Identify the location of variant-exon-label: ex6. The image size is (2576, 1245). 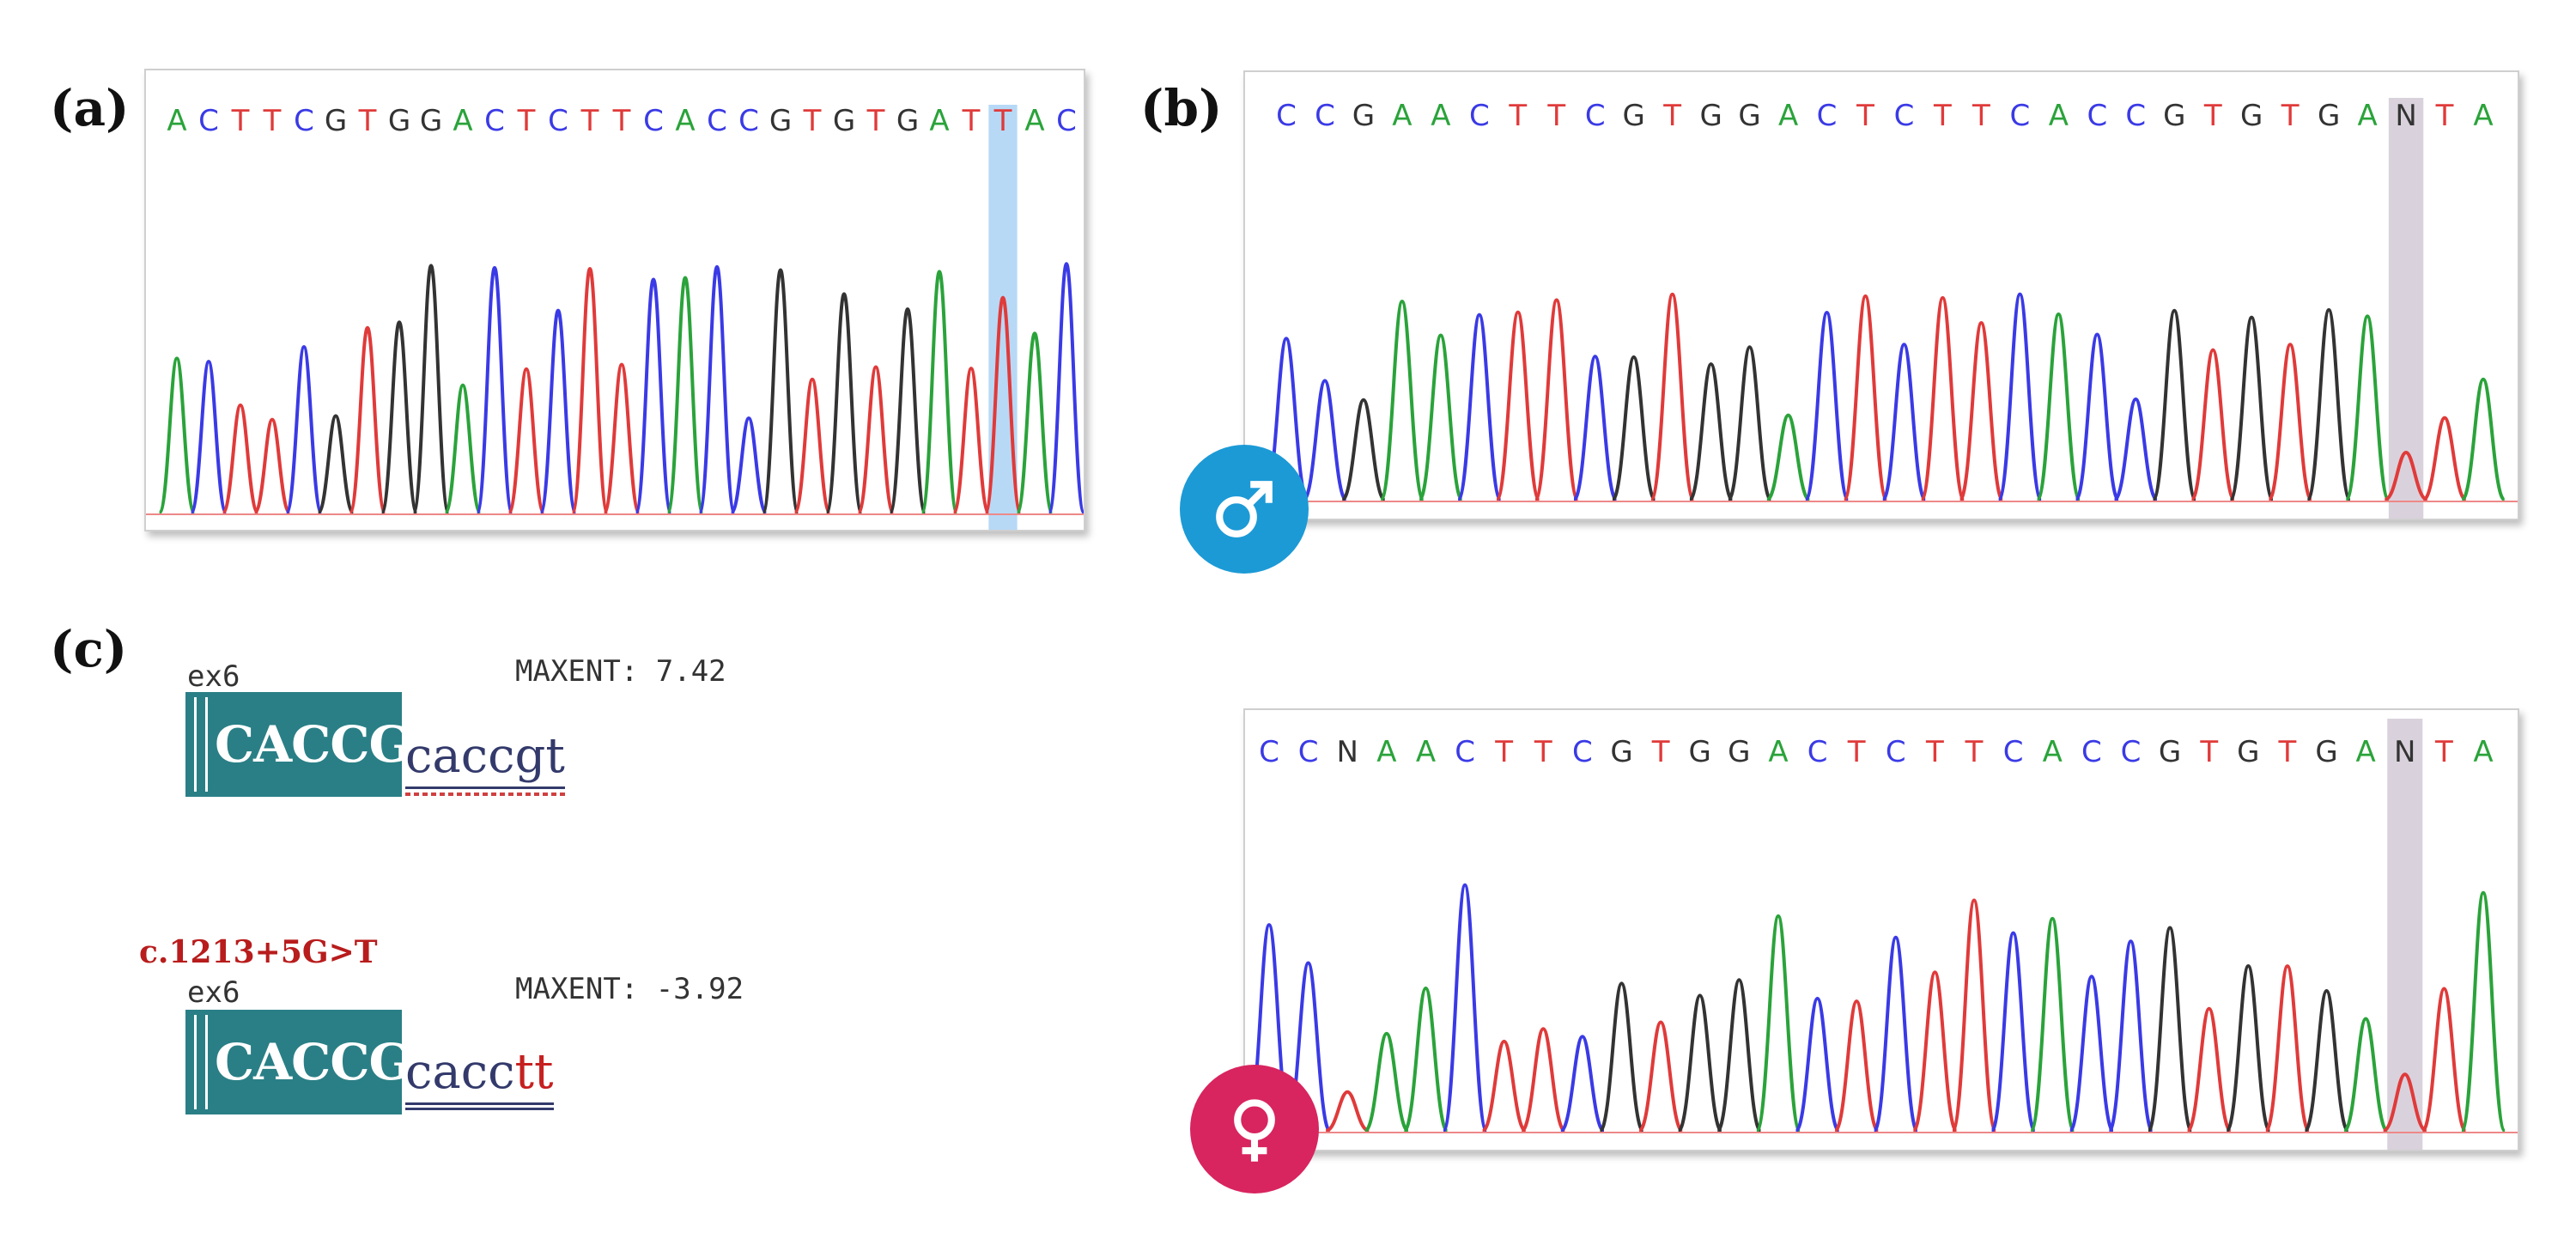
(213, 992).